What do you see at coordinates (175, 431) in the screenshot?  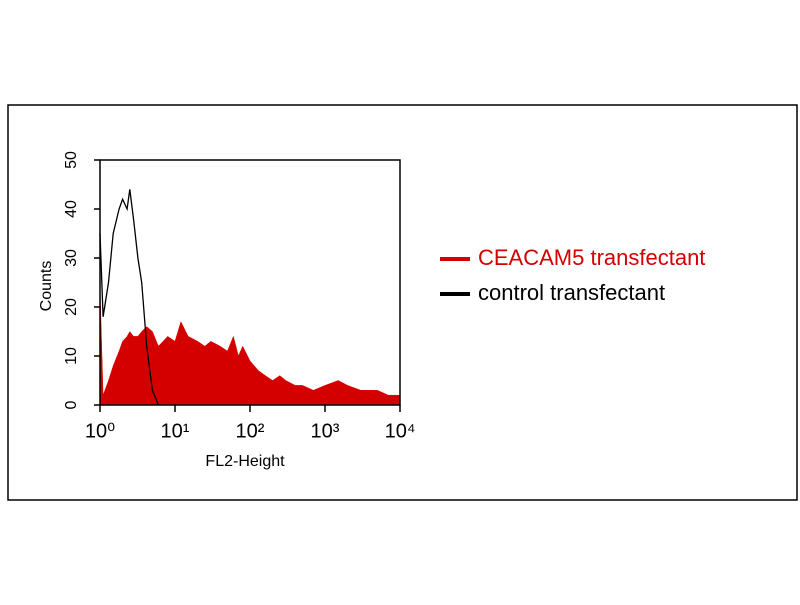 I see `x-tick-label: 10¹` at bounding box center [175, 431].